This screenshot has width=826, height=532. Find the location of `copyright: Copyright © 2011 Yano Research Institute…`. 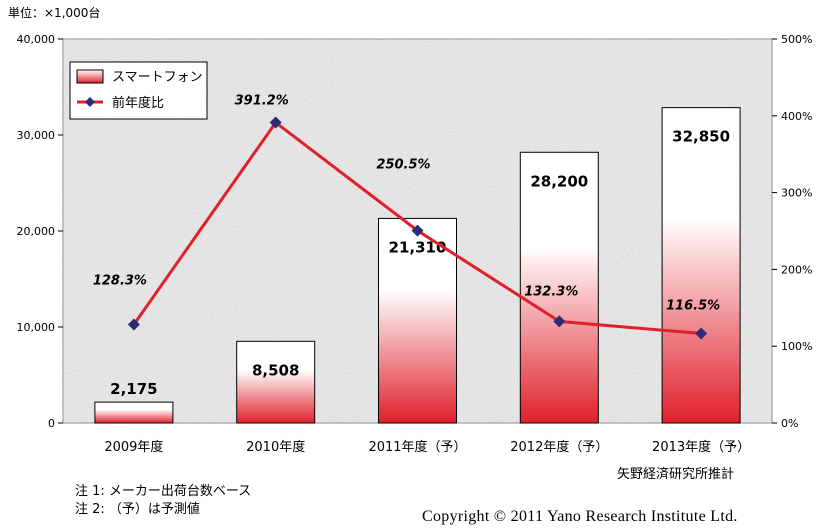

copyright: Copyright © 2011 Yano Research Institute… is located at coordinates (580, 516).